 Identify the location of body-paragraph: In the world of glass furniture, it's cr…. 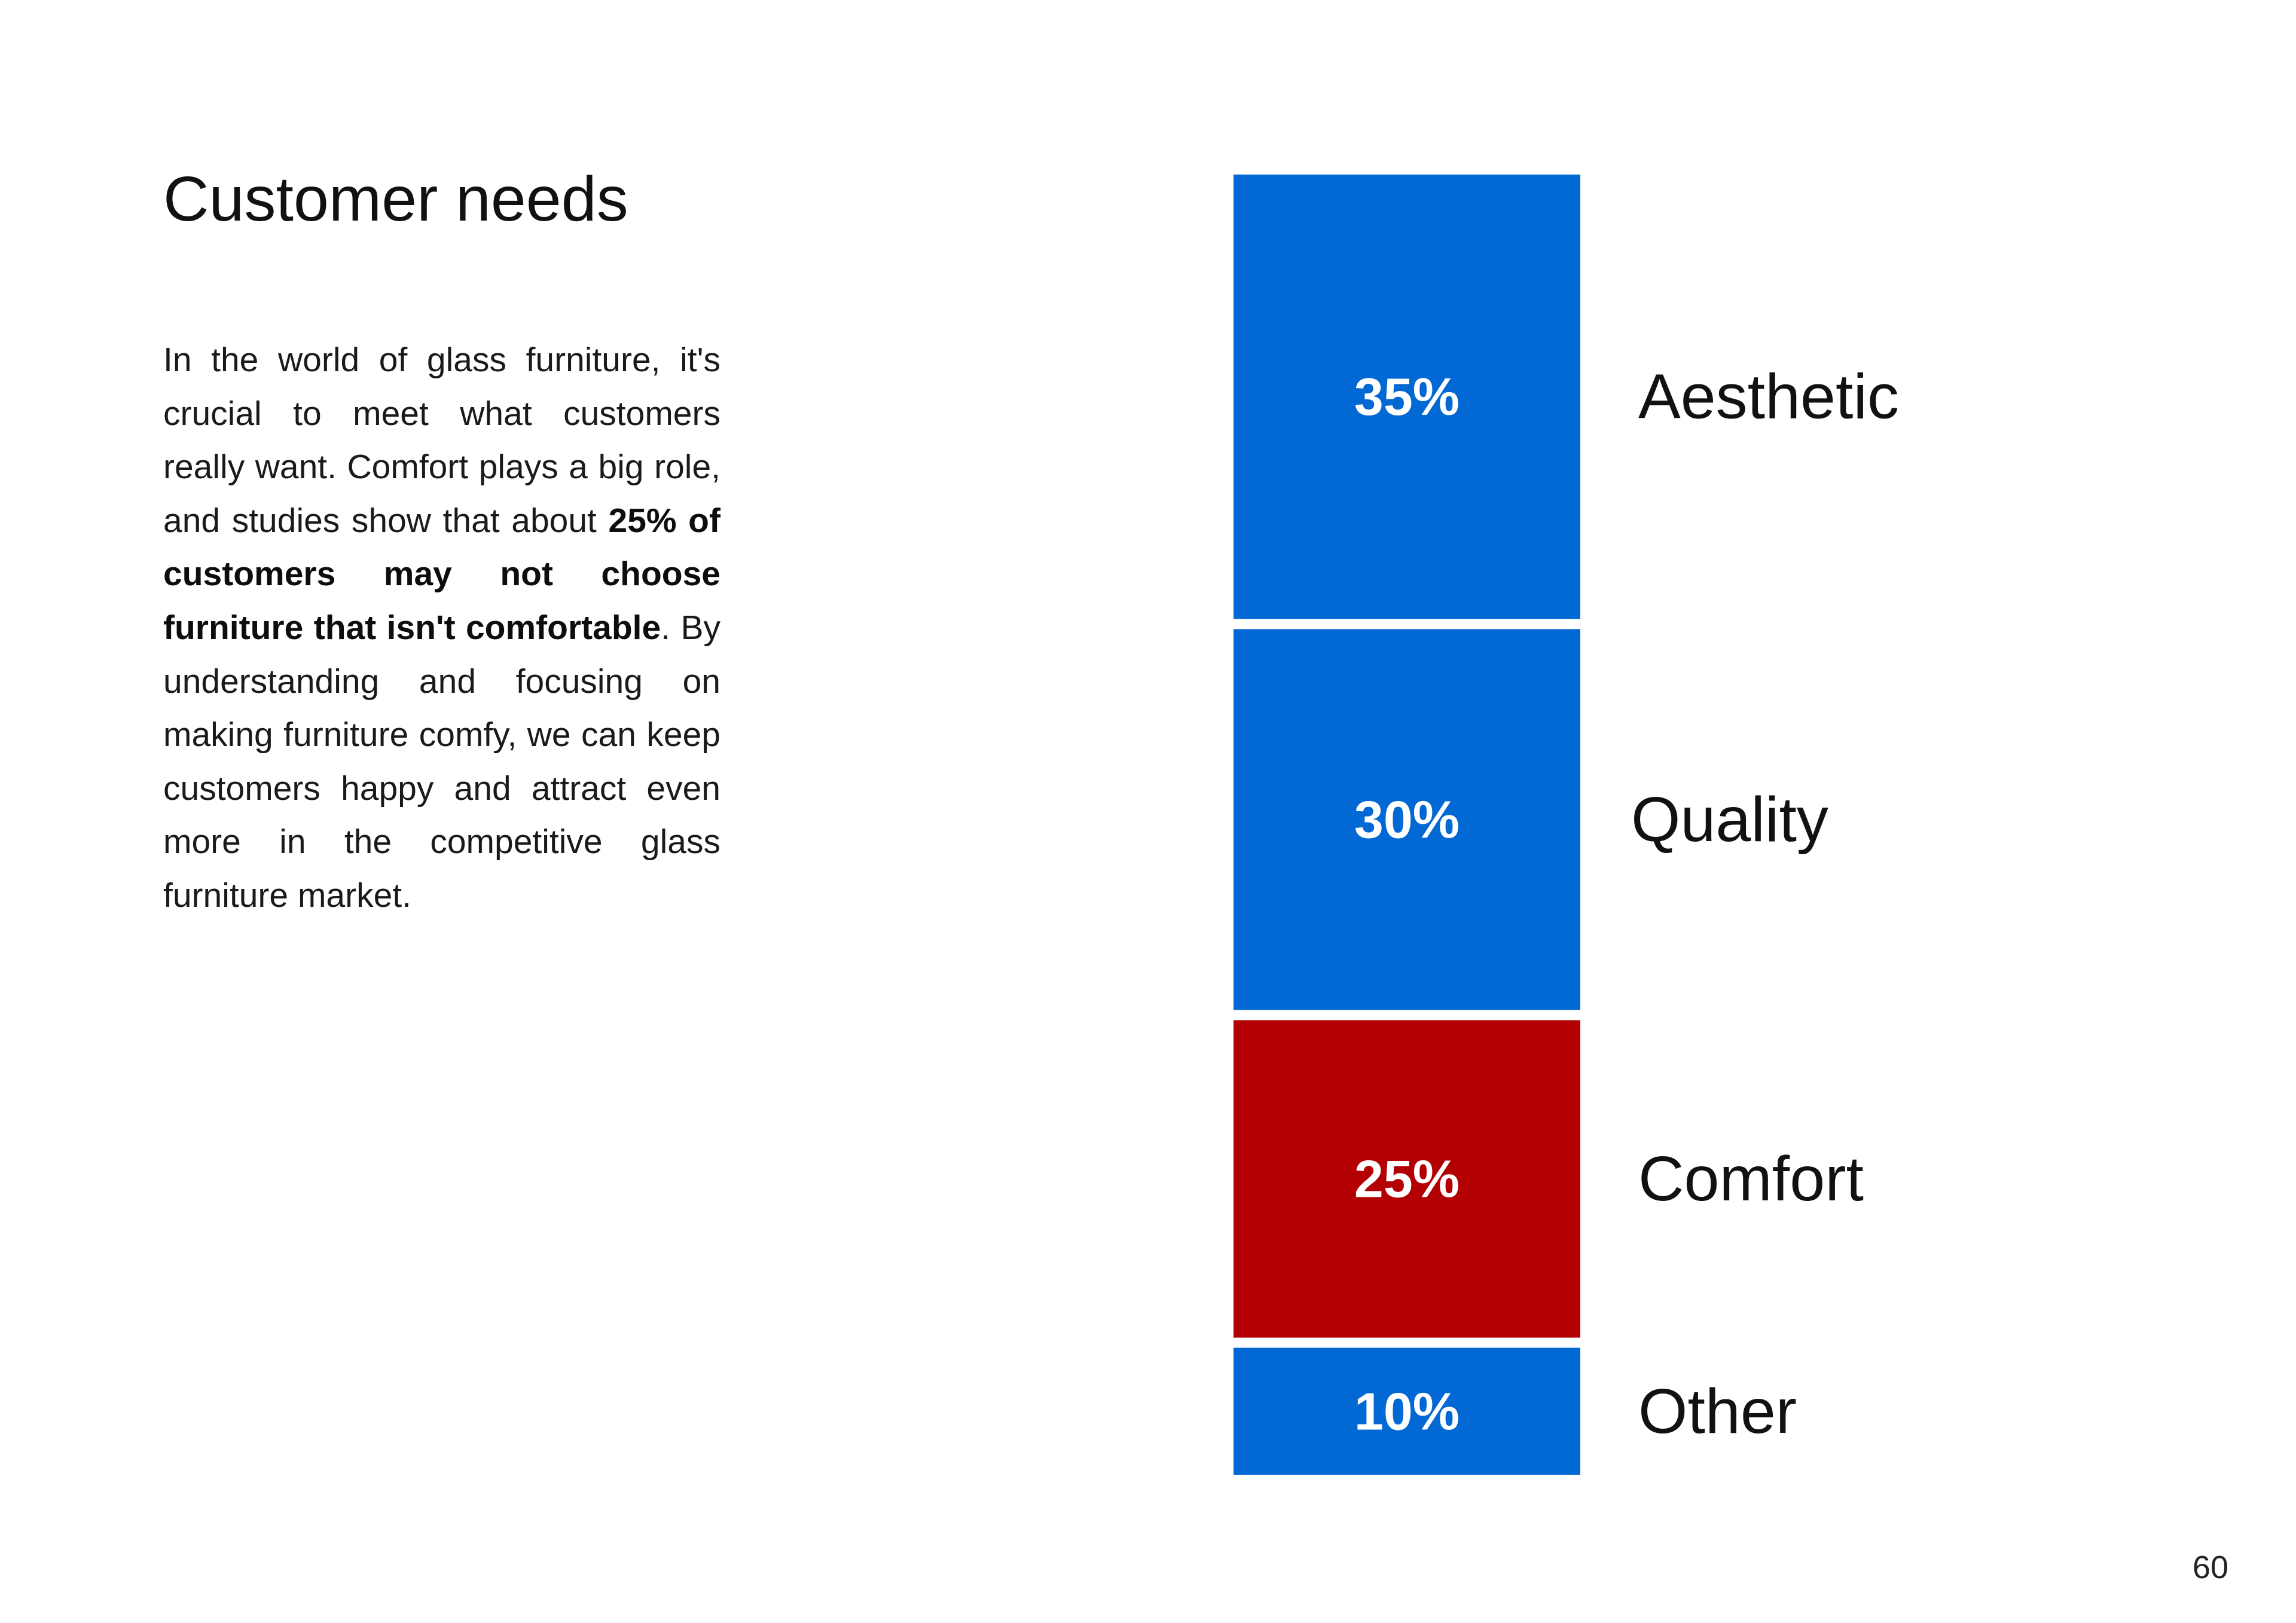
(441, 629).